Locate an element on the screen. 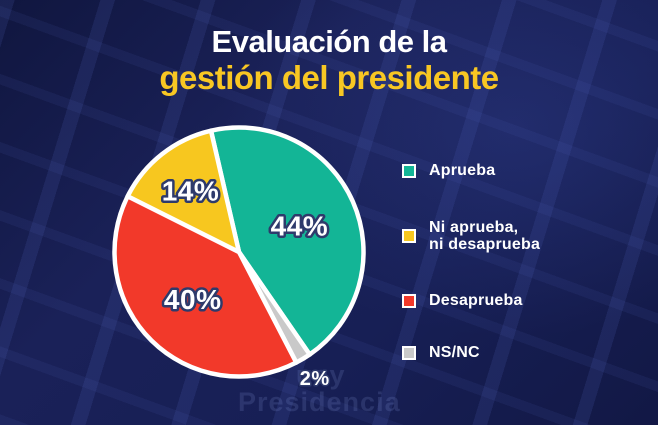 The height and width of the screenshot is (425, 658). legend-label: Desaprueba is located at coordinates (476, 300).